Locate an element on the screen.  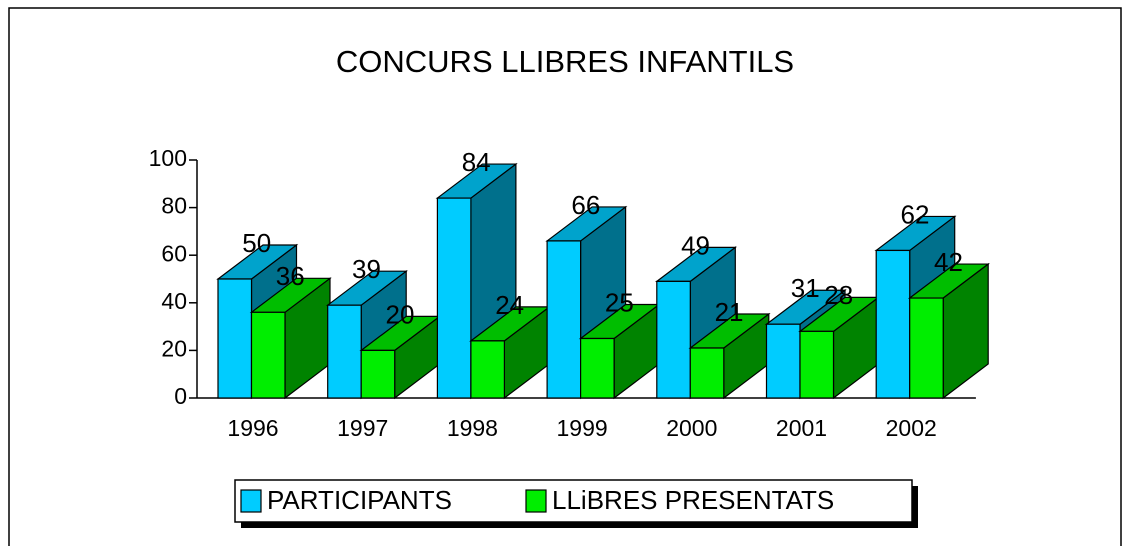
x-tick-label: 1998 is located at coordinates (472, 428).